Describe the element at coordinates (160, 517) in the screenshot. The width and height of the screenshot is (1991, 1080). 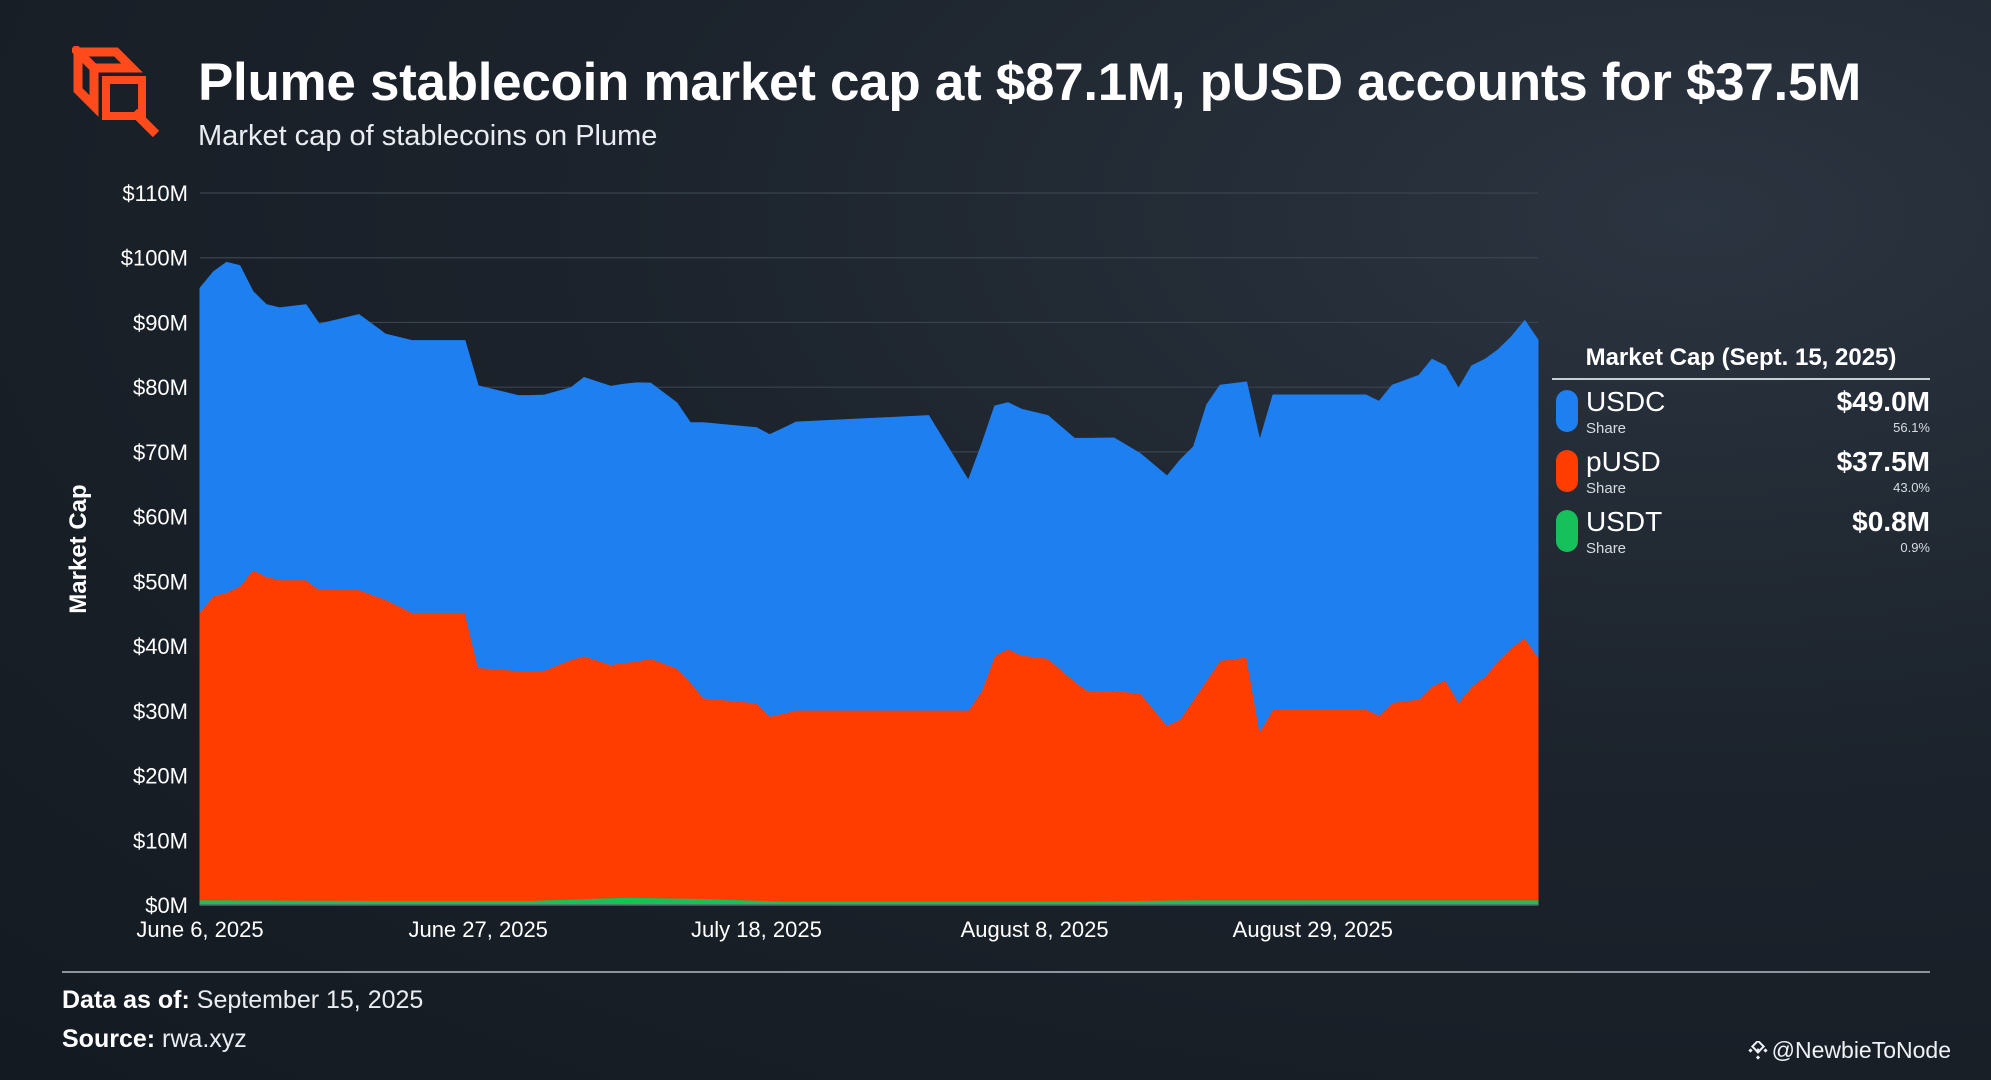
I see `y-tick-label: $60M` at that location.